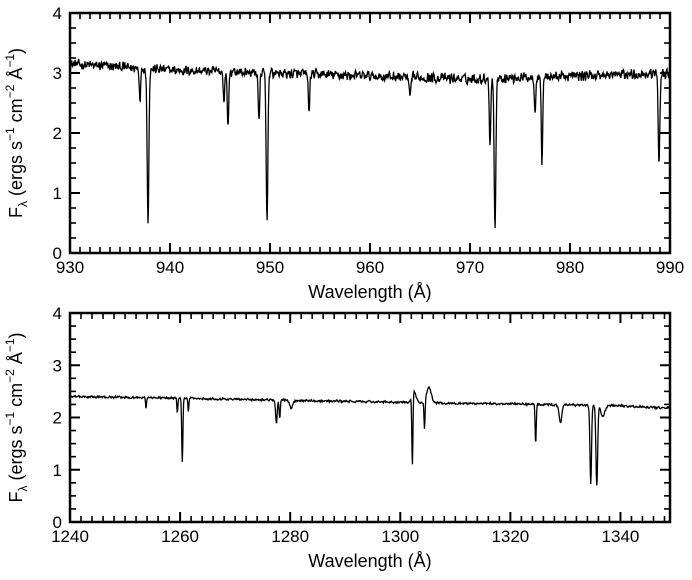 This screenshot has height=580, width=692. Describe the element at coordinates (180, 536) in the screenshot. I see `x-tick-label: 1260` at that location.